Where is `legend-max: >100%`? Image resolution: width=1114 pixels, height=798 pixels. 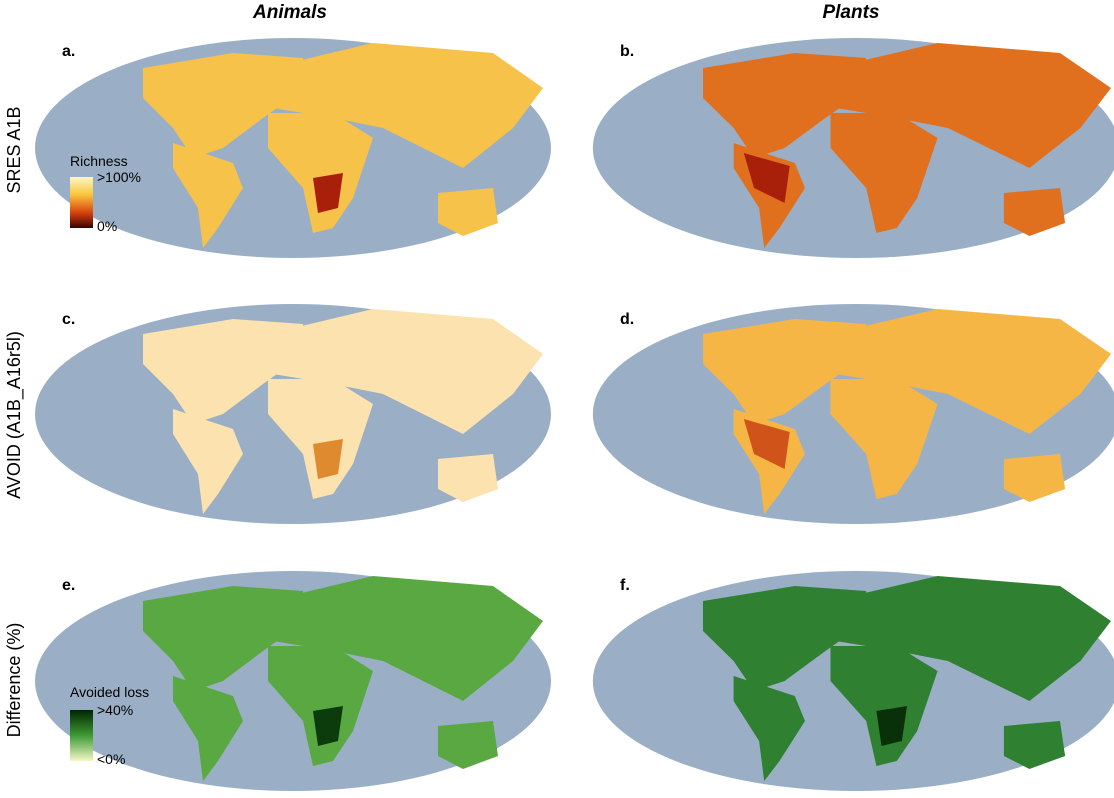
legend-max: >100% is located at coordinates (119, 177).